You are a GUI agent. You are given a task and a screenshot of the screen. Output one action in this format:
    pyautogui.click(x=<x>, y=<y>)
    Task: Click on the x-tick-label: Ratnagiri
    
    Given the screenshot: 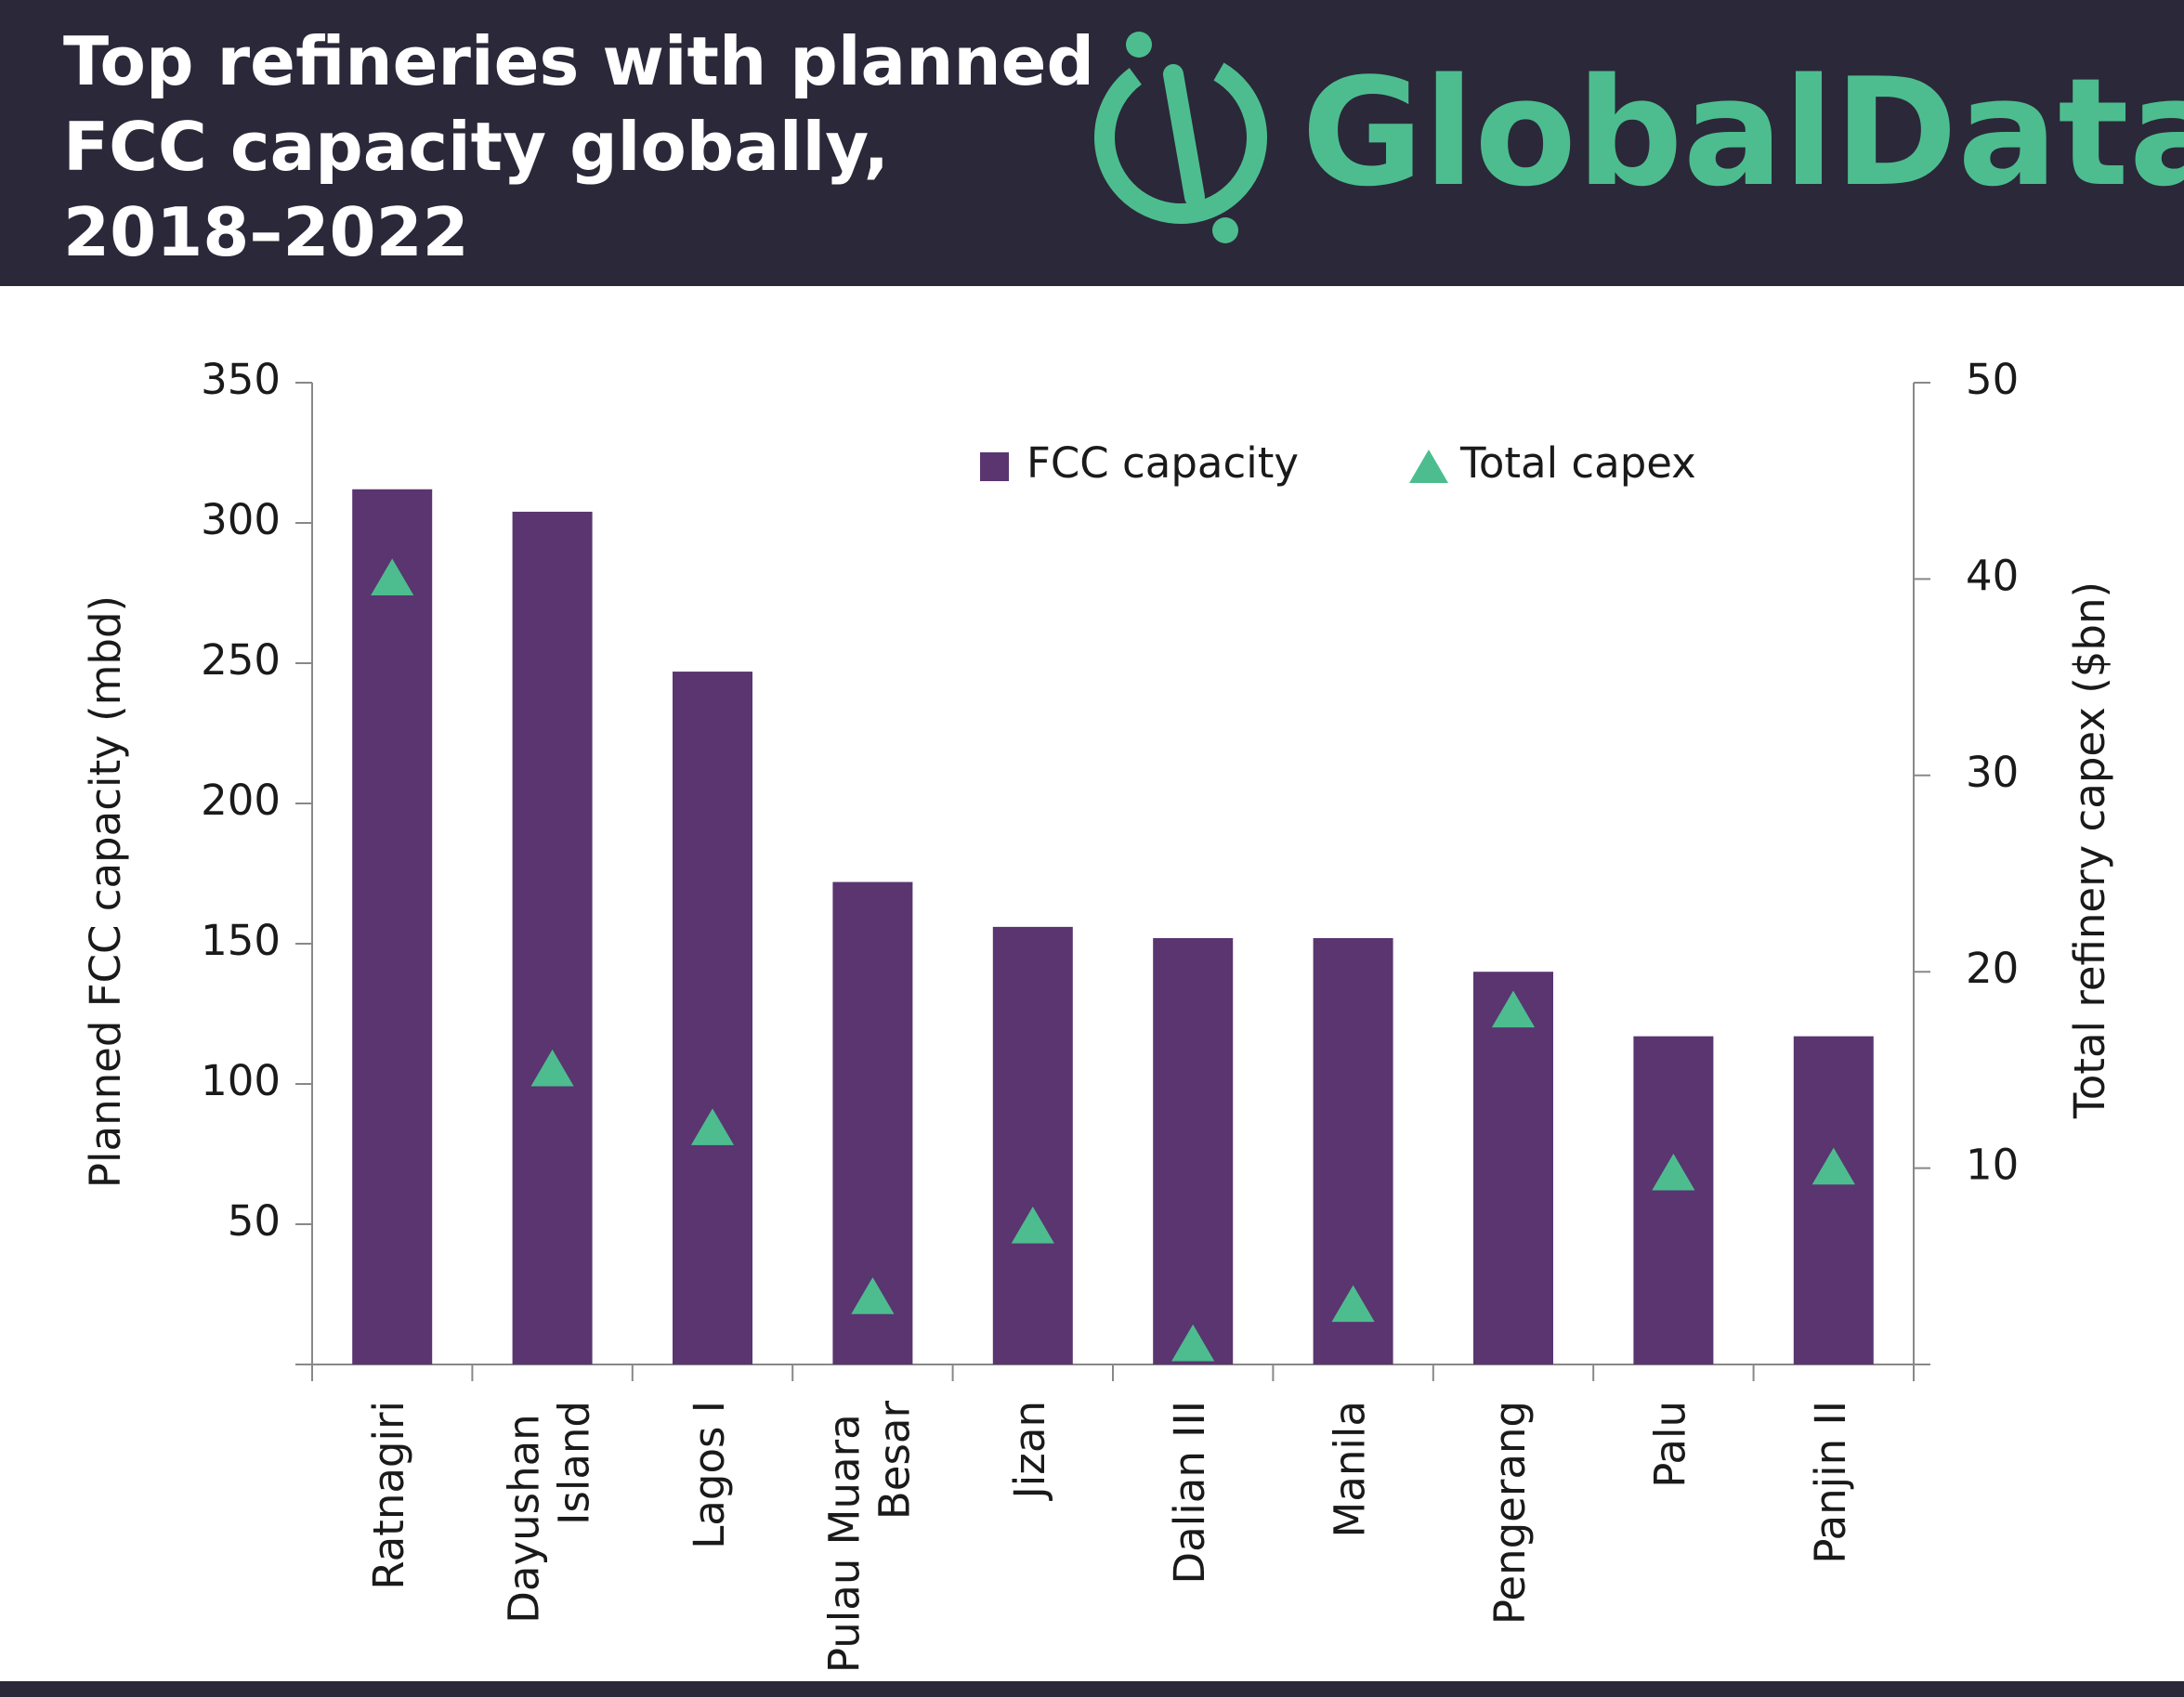 What is the action you would take?
    pyautogui.click(x=388, y=1496)
    